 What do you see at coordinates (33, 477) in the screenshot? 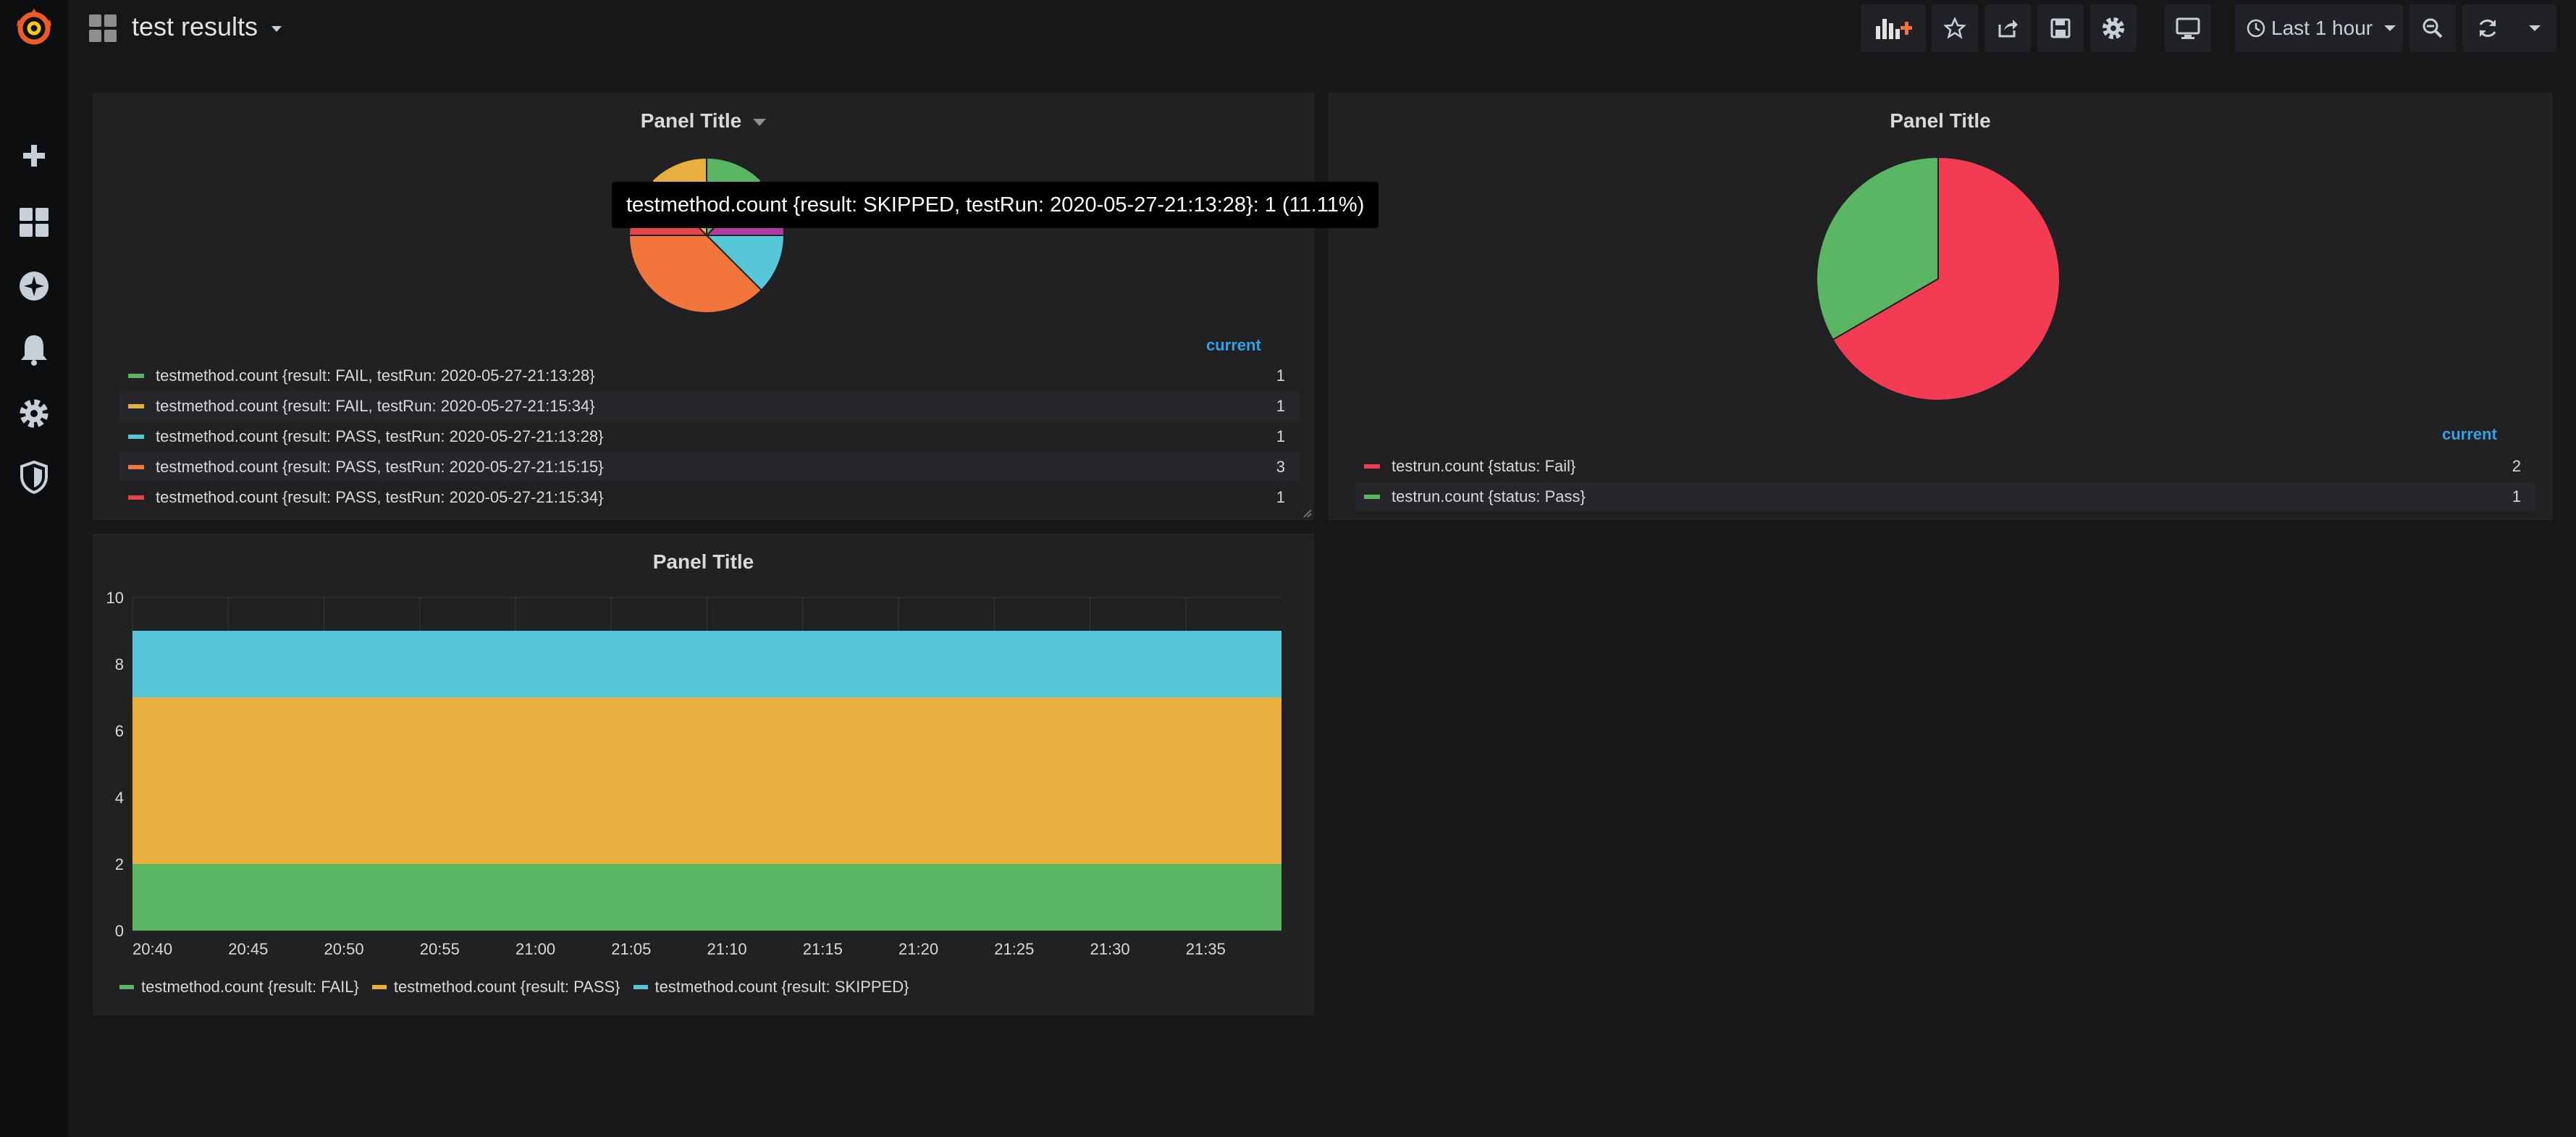
I see `server-admin-shield-icon` at bounding box center [33, 477].